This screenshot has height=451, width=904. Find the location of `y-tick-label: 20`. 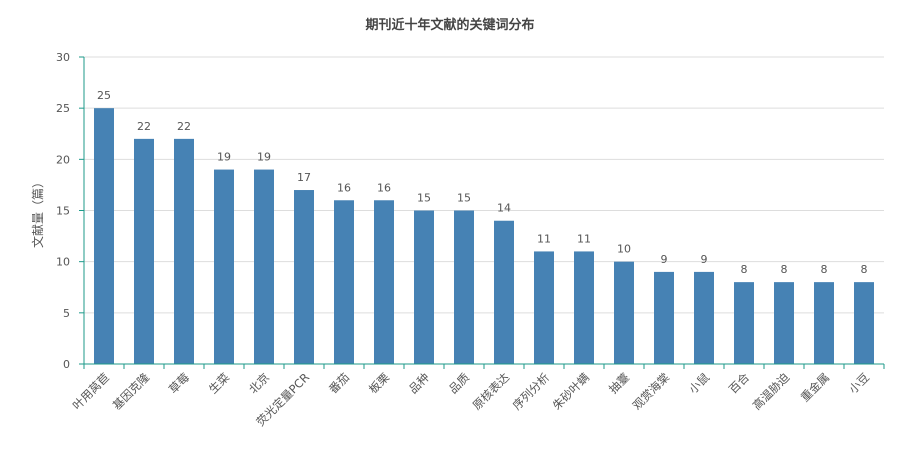

y-tick-label: 20 is located at coordinates (63, 159).